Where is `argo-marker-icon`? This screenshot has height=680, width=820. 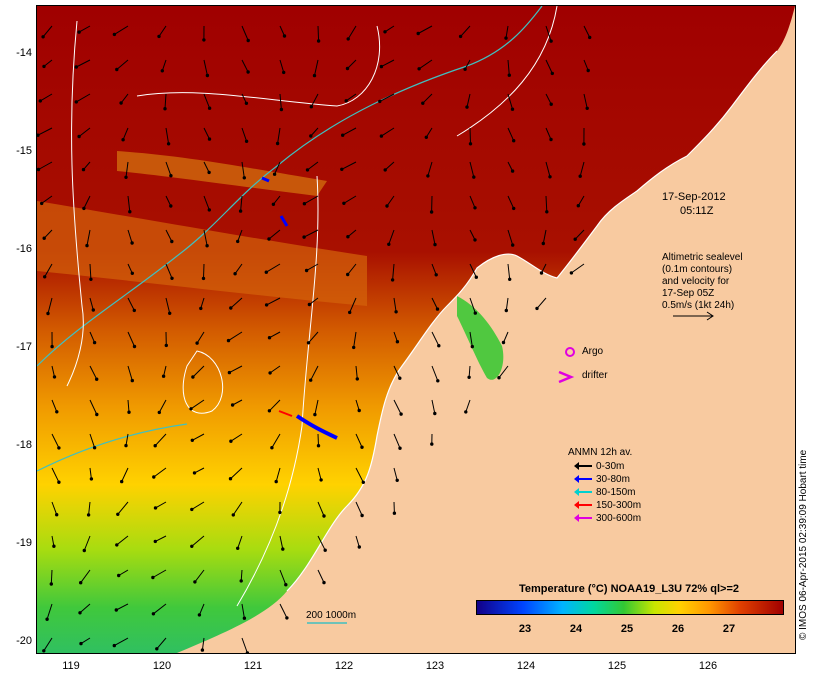
argo-marker-icon is located at coordinates (570, 352).